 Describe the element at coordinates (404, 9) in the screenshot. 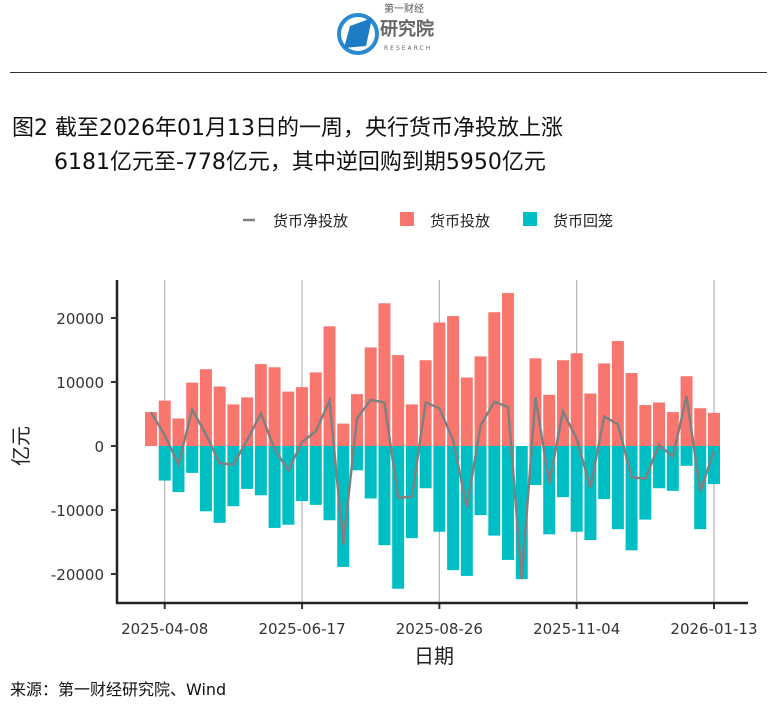

I see `logo-text: 第一财经` at that location.